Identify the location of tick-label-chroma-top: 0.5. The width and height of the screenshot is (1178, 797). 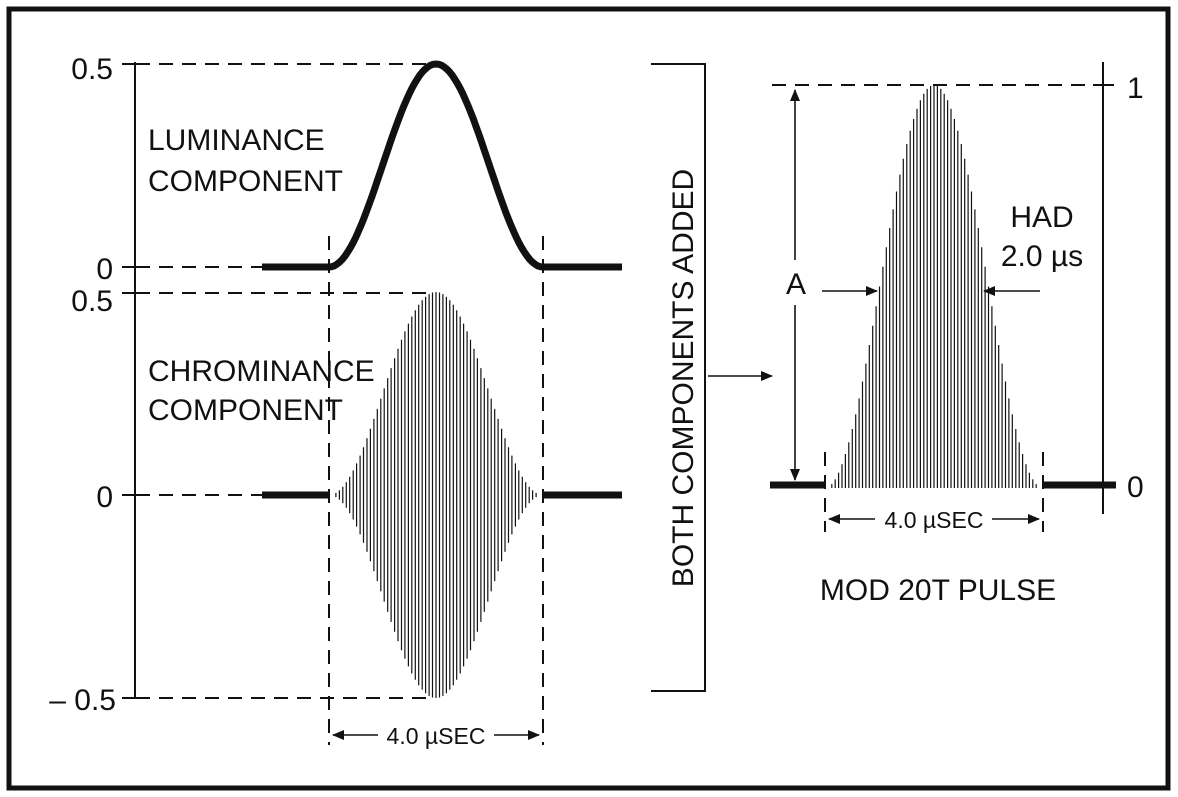
(92, 301).